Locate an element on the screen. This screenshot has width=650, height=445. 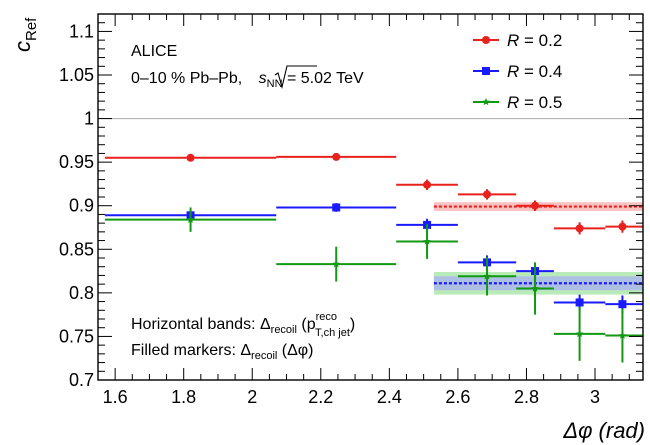
experiment-label: ALICE is located at coordinates (154, 51).